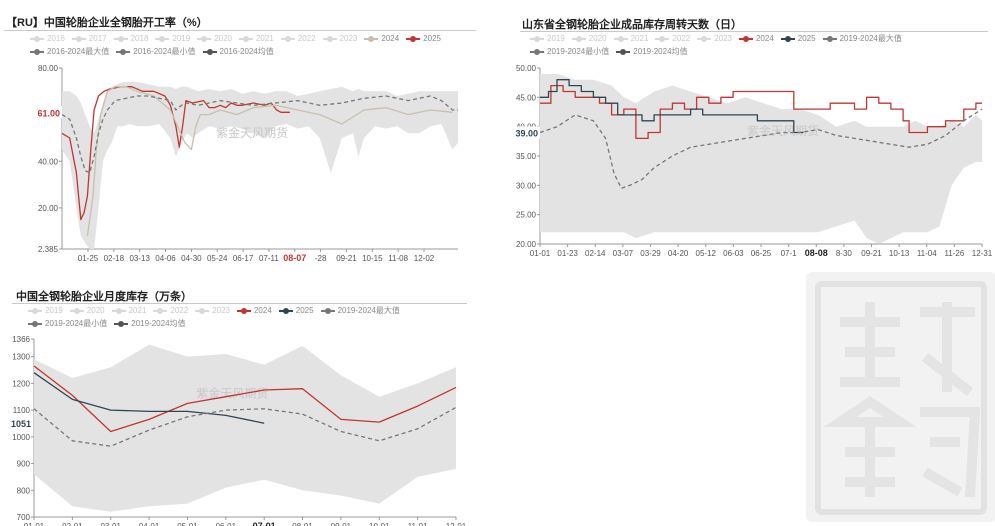 This screenshot has height=526, width=995. I want to click on current-value-bg, so click(44, 112).